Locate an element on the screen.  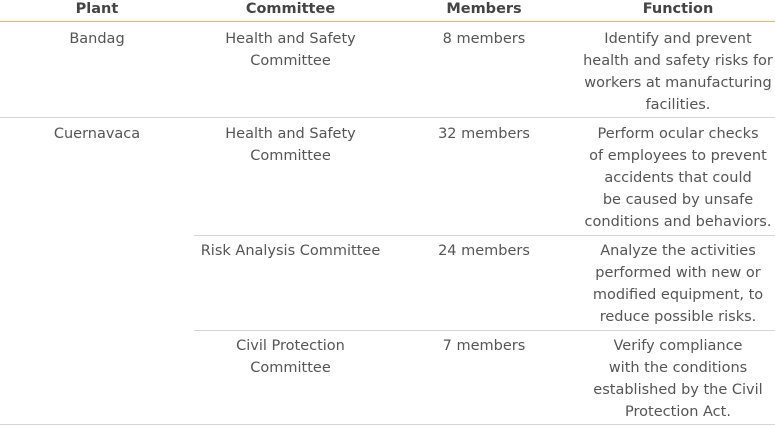
text-line: Risk Analysis Committee is located at coordinates (290, 251).